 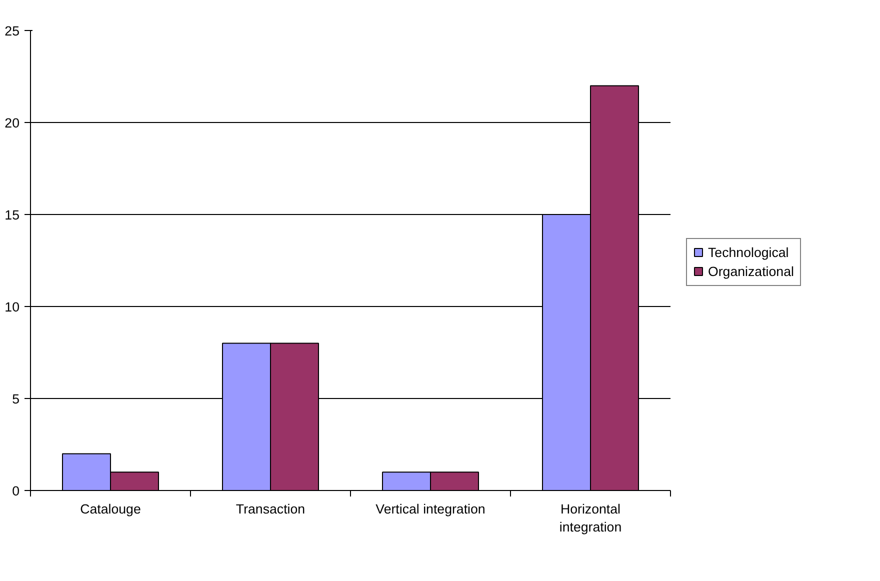 What do you see at coordinates (271, 509) in the screenshot?
I see `x-tick-label: Transaction` at bounding box center [271, 509].